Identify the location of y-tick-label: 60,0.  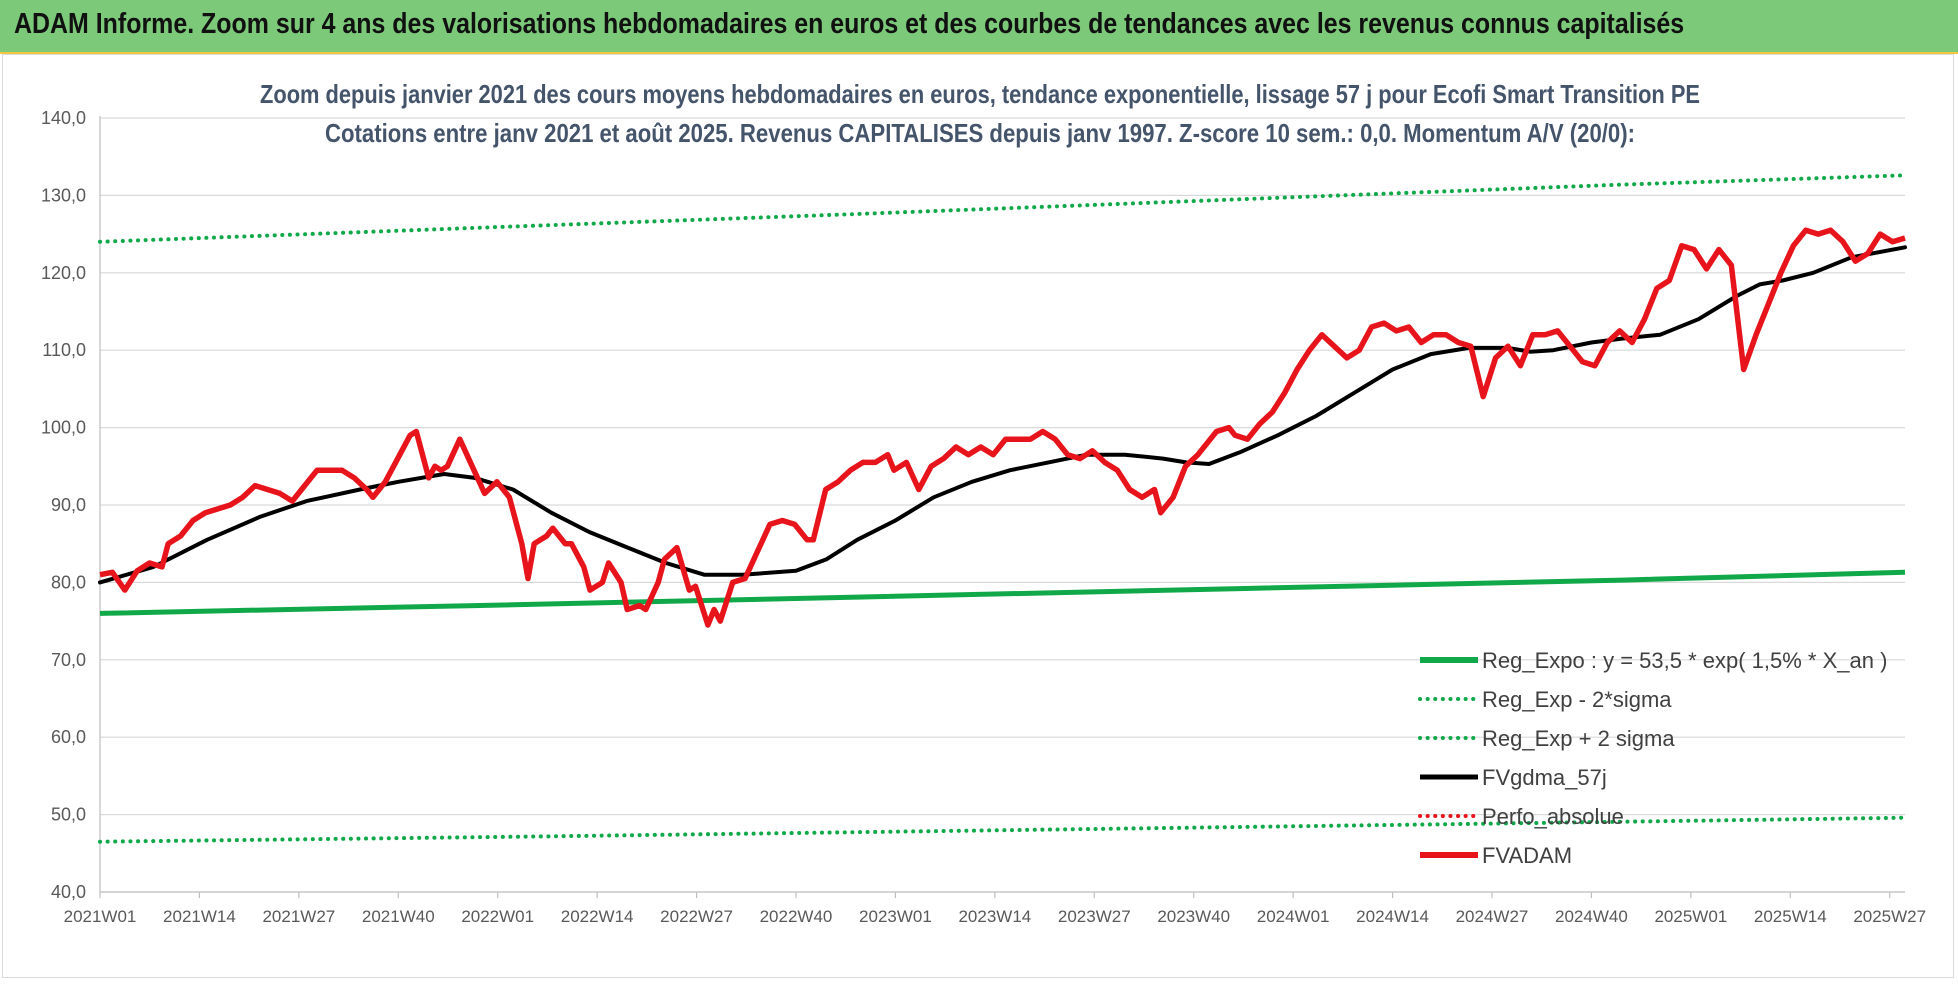
(68, 737).